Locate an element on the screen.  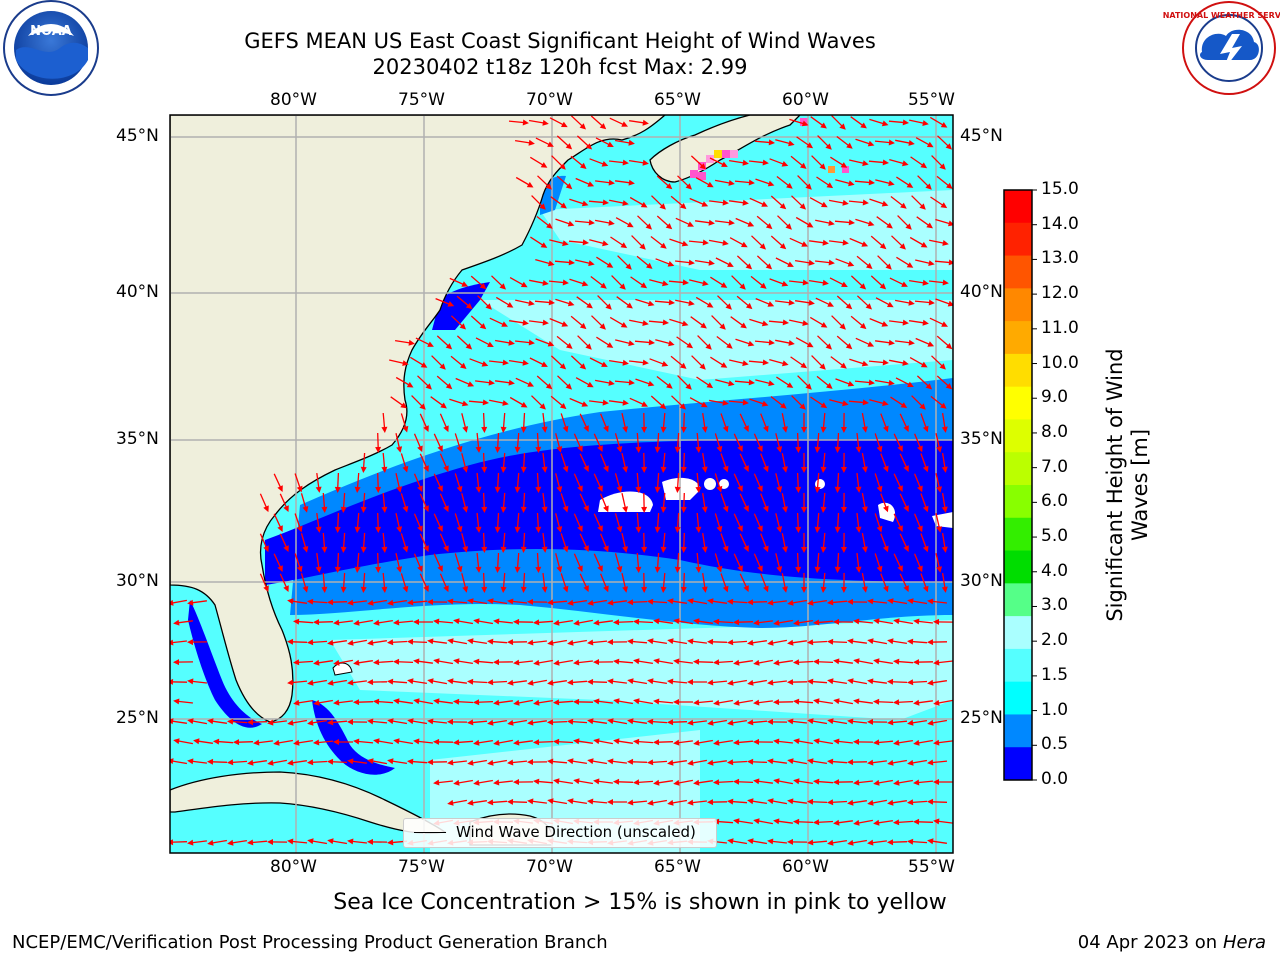
lat-tick-right: 40°N is located at coordinates (981, 292).